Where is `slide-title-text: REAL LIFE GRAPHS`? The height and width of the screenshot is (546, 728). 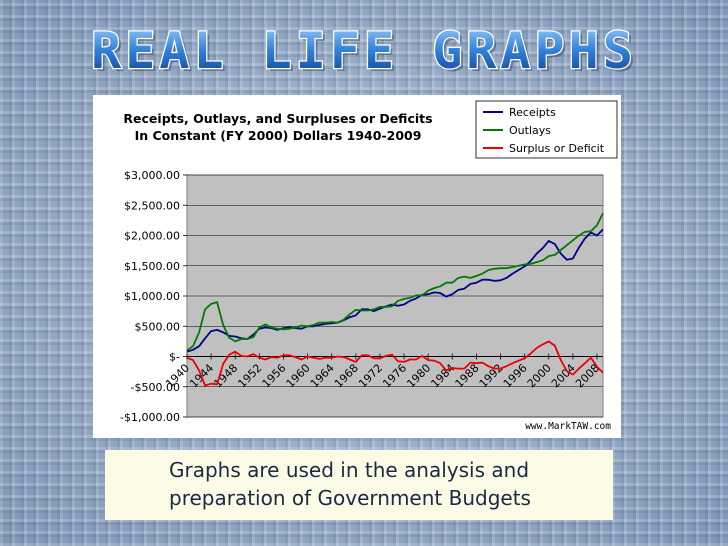
slide-title-text: REAL LIFE GRAPHS is located at coordinates (364, 51).